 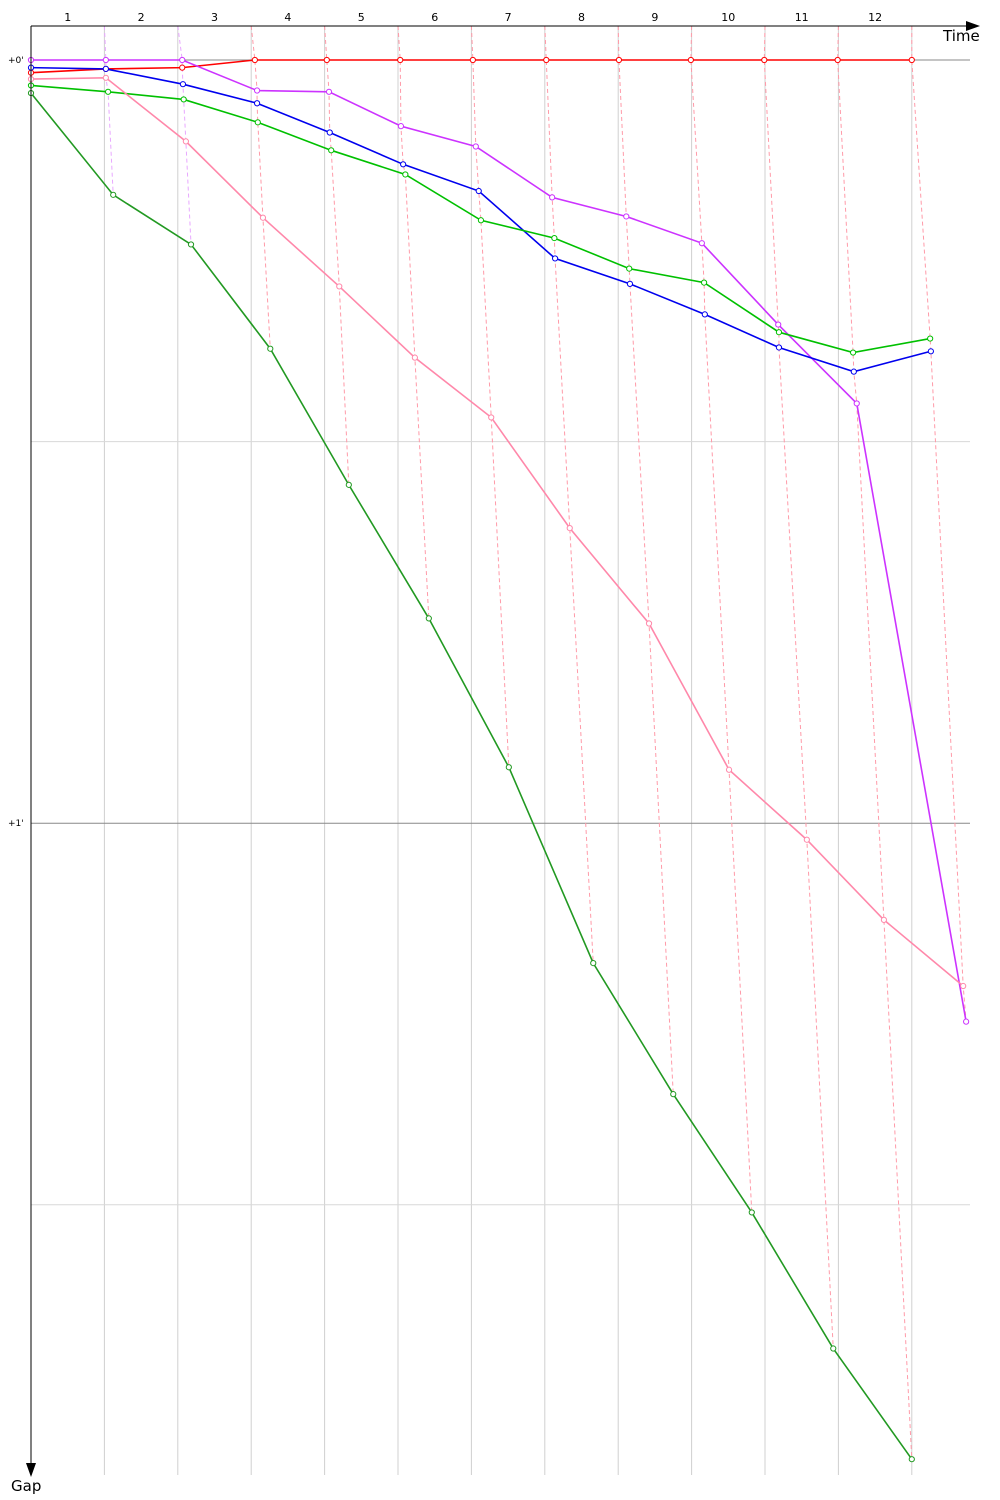 I want to click on x-tick-label: 9, so click(x=654, y=17).